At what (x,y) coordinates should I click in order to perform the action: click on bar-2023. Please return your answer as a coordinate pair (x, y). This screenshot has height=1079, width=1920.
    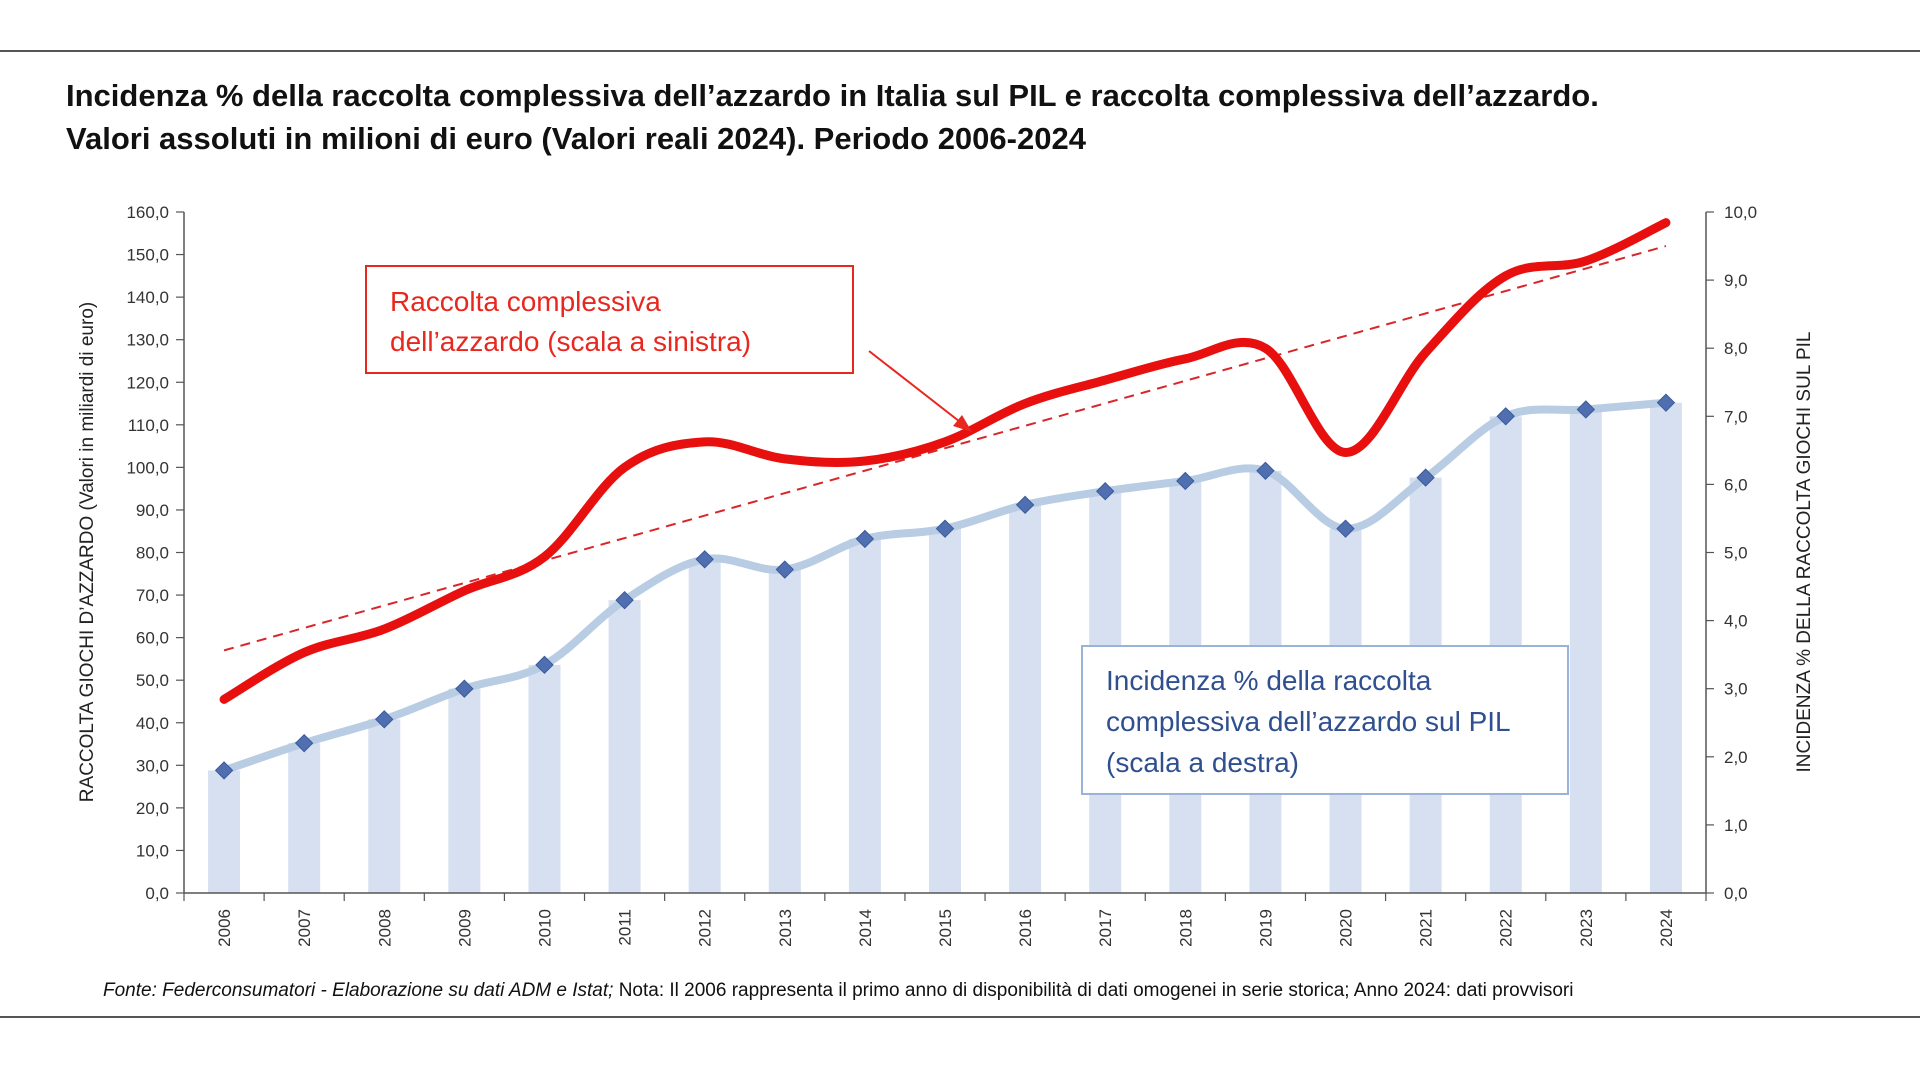
    Looking at the image, I should click on (1585, 651).